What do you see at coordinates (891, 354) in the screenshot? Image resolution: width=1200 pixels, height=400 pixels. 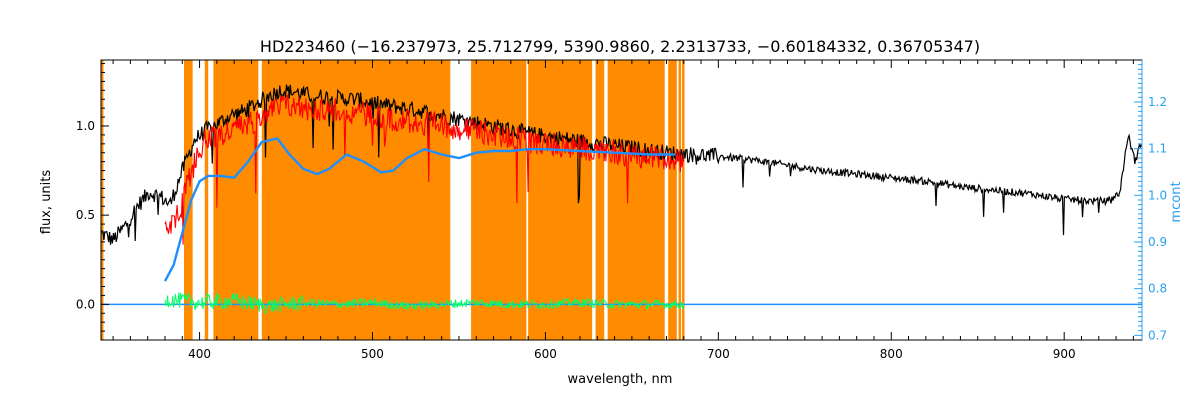 I see `x-tick-label: 800` at bounding box center [891, 354].